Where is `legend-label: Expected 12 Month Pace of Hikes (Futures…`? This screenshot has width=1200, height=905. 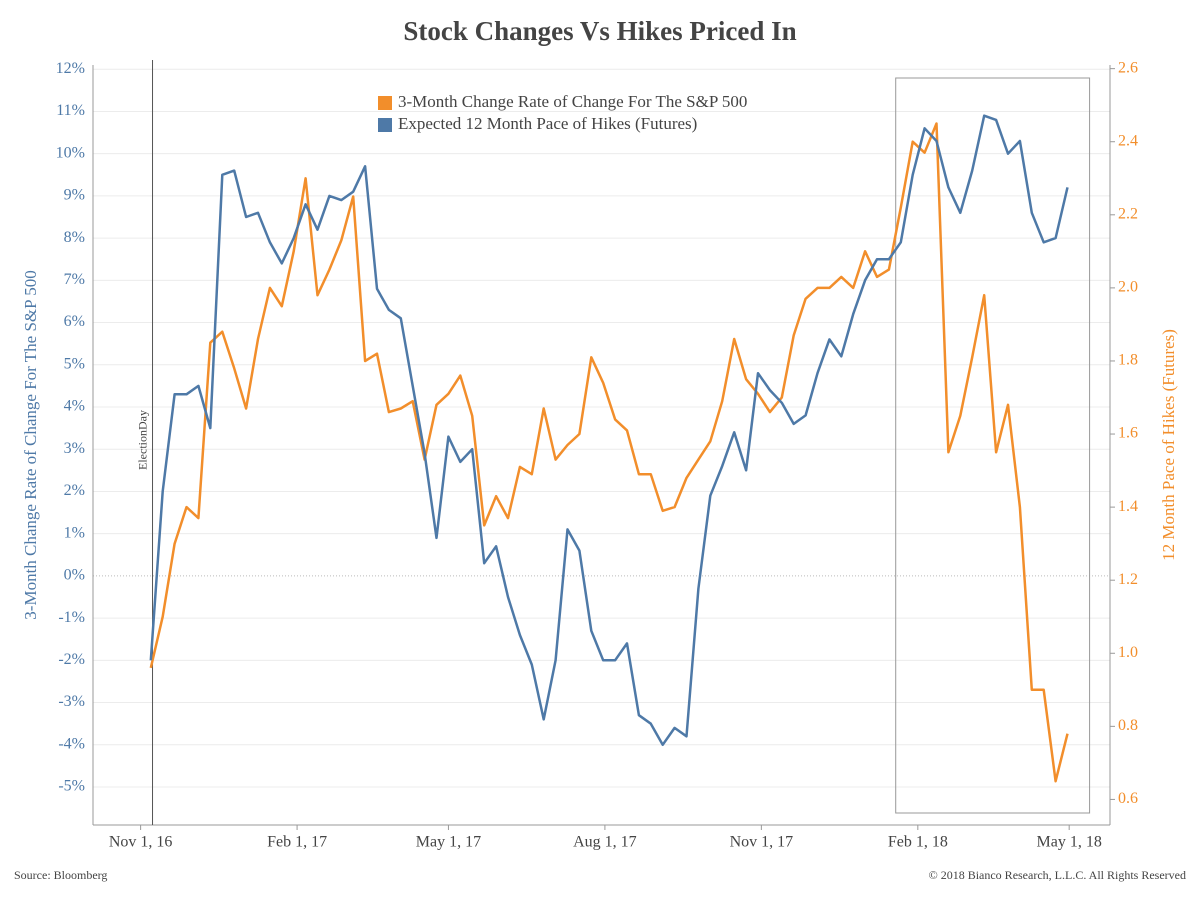
legend-label: Expected 12 Month Pace of Hikes (Futures… is located at coordinates (547, 123).